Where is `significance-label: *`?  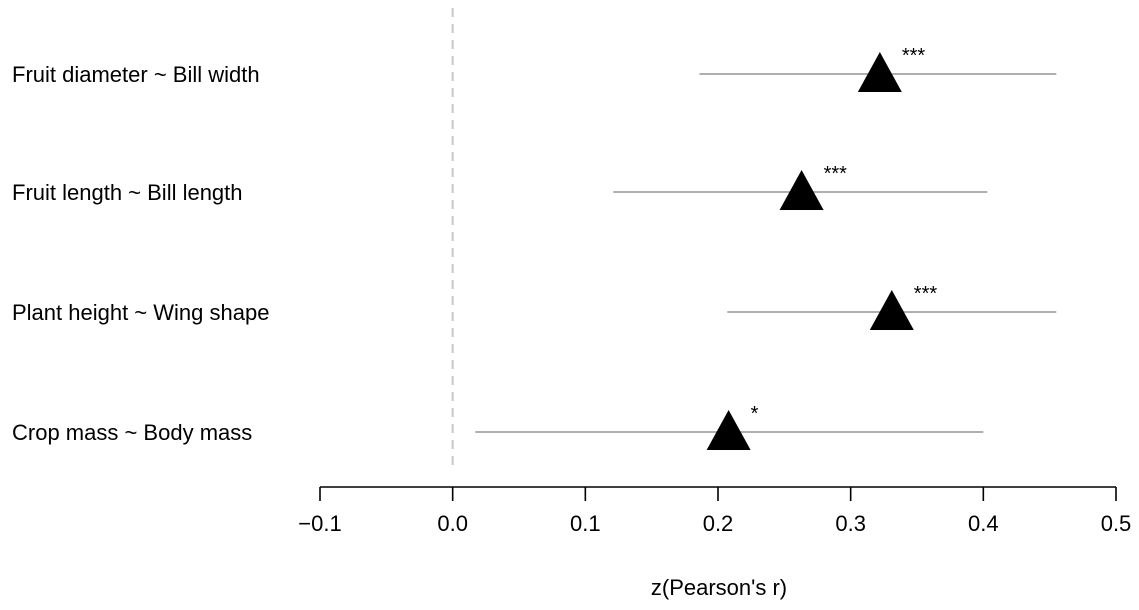
significance-label: * is located at coordinates (755, 414).